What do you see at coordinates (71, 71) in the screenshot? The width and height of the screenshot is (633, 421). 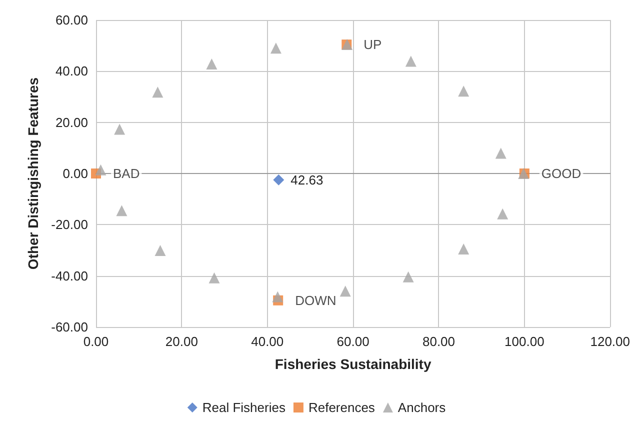 I see `y-tick-label: 40.00` at bounding box center [71, 71].